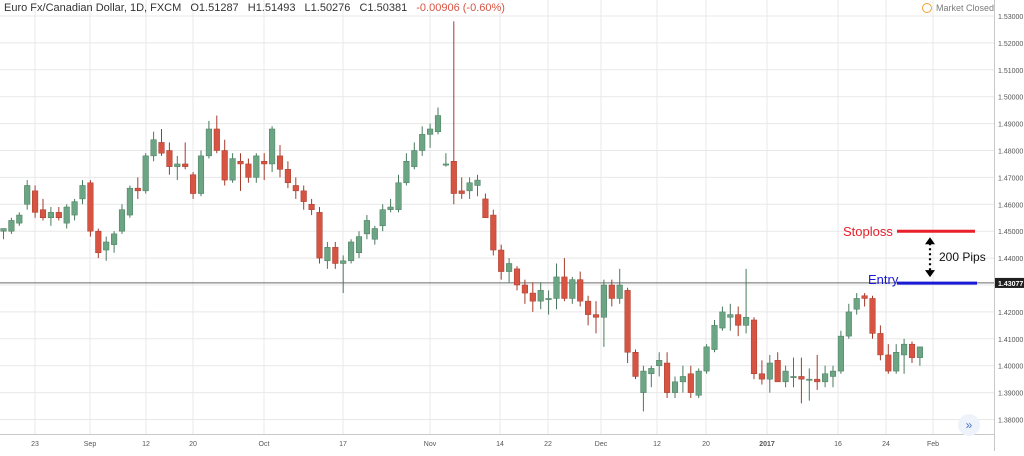 The width and height of the screenshot is (1024, 456). What do you see at coordinates (1010, 178) in the screenshot?
I see `y-tick-label: 1.47000` at bounding box center [1010, 178].